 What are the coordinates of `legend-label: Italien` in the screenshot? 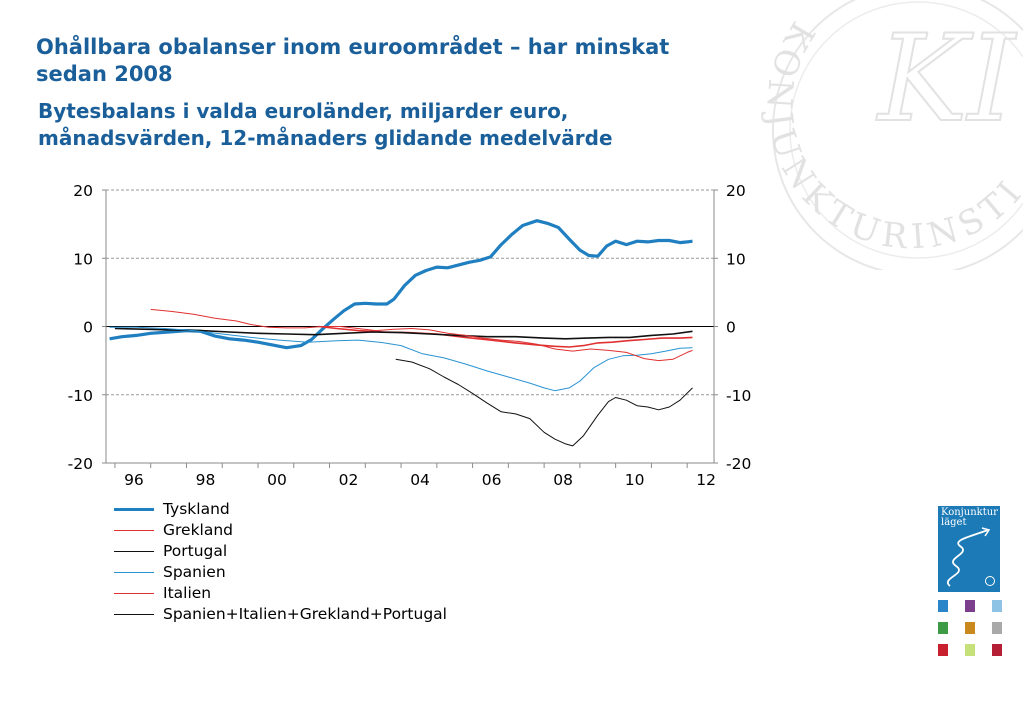 It's located at (187, 593).